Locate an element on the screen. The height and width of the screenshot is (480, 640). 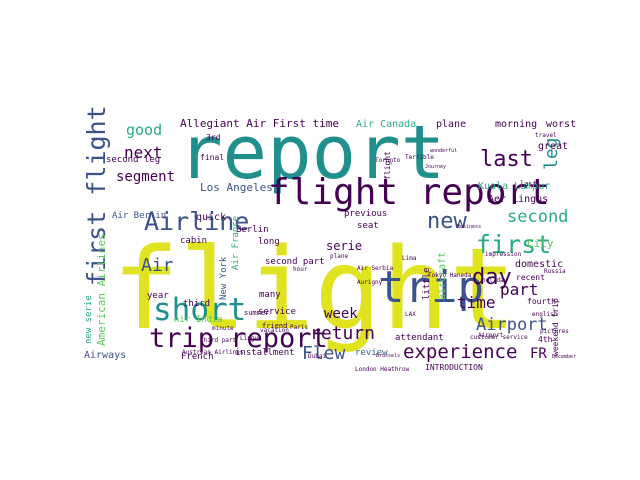
cloud-word: minute is located at coordinates (223, 328).